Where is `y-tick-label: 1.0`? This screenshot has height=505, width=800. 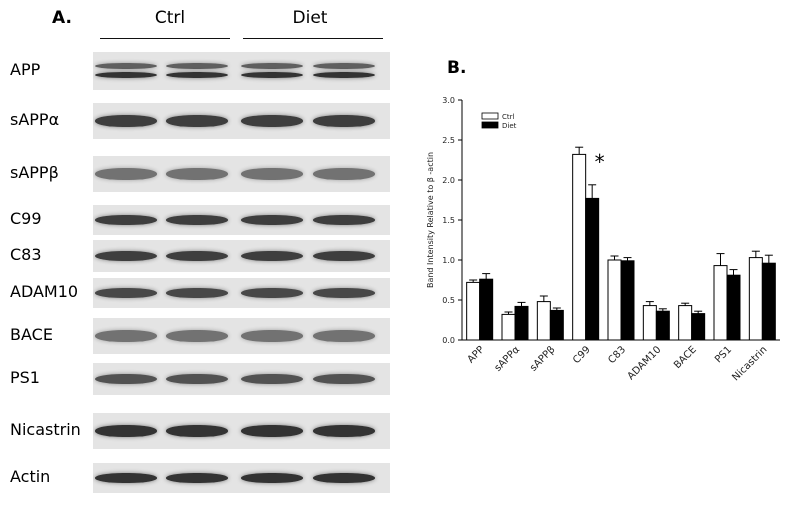 y-tick-label: 1.0 is located at coordinates (448, 260).